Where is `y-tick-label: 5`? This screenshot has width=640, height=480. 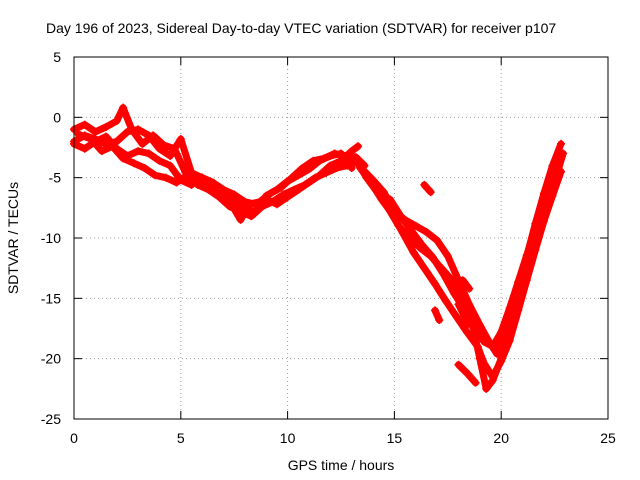 y-tick-label: 5 is located at coordinates (57, 57).